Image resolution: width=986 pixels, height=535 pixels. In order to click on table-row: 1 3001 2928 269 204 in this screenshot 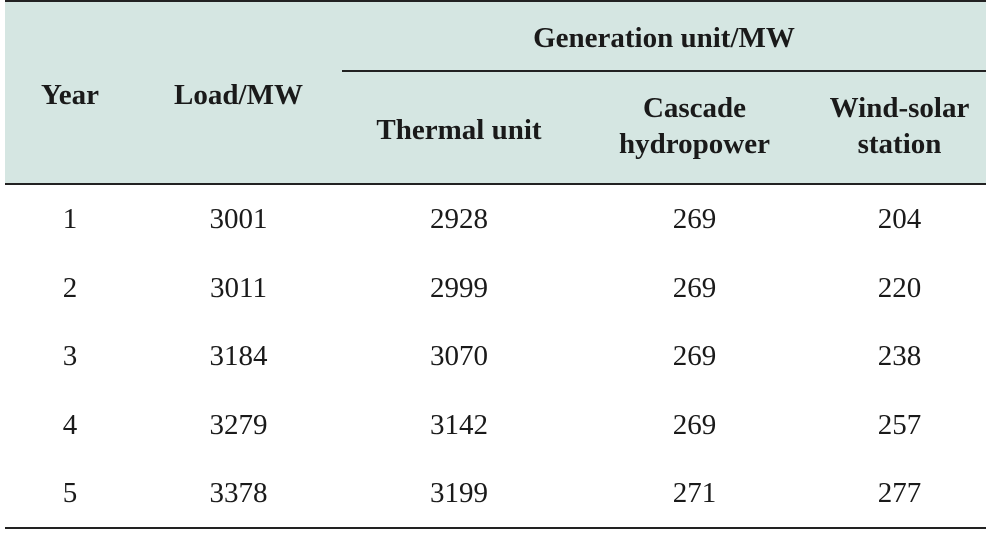, I will do `click(495, 219)`.